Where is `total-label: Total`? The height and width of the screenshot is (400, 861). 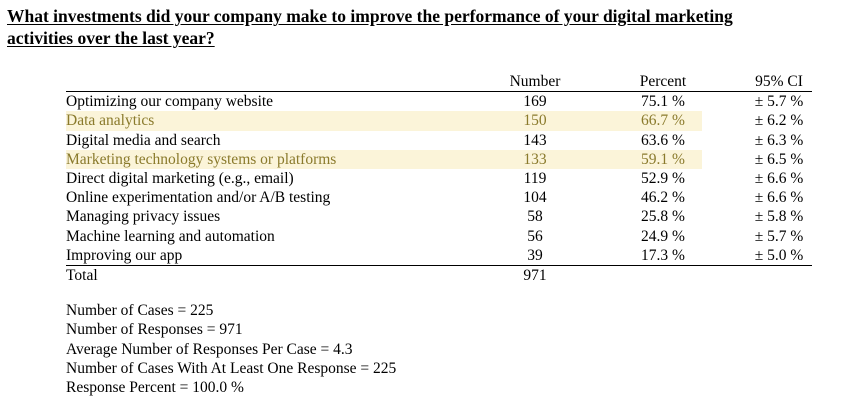
total-label: Total is located at coordinates (82, 275).